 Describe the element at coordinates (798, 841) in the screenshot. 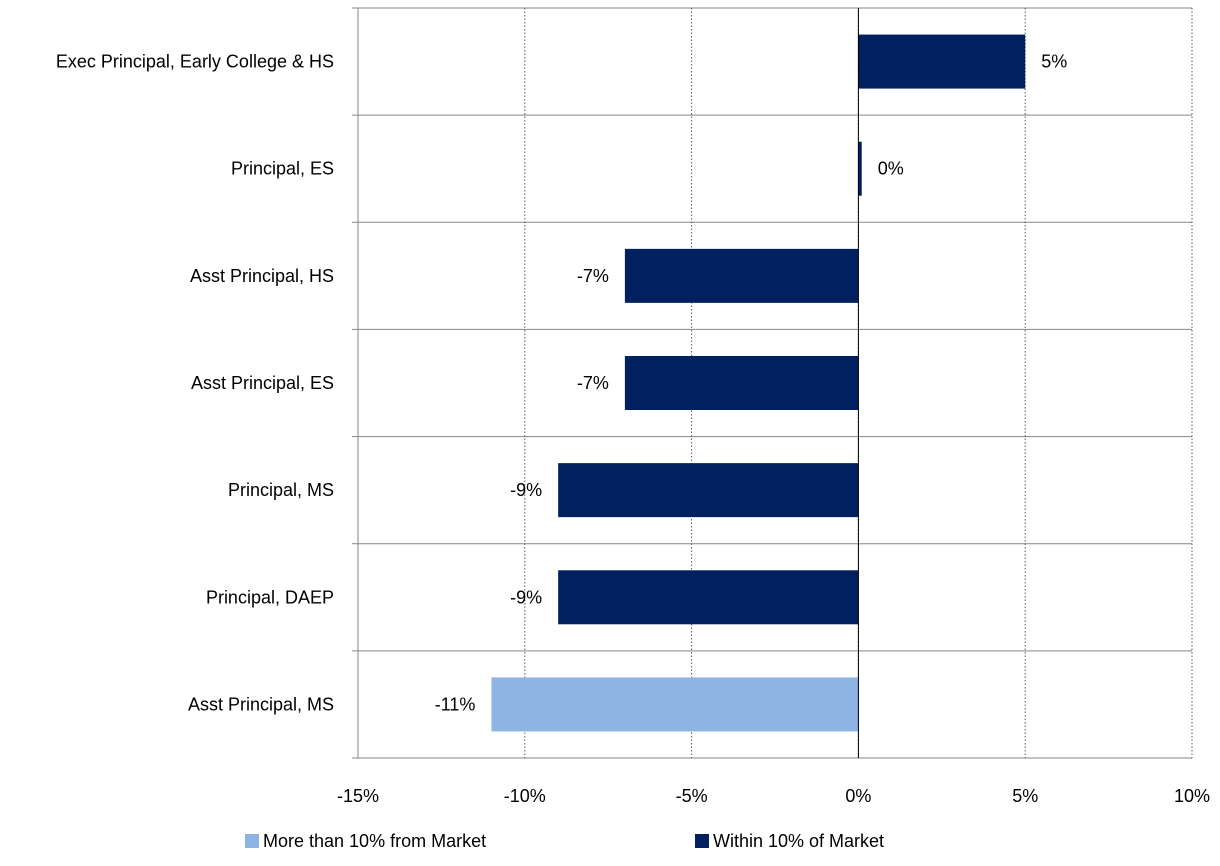

I see `legend-label: Within 10% of Market` at that location.